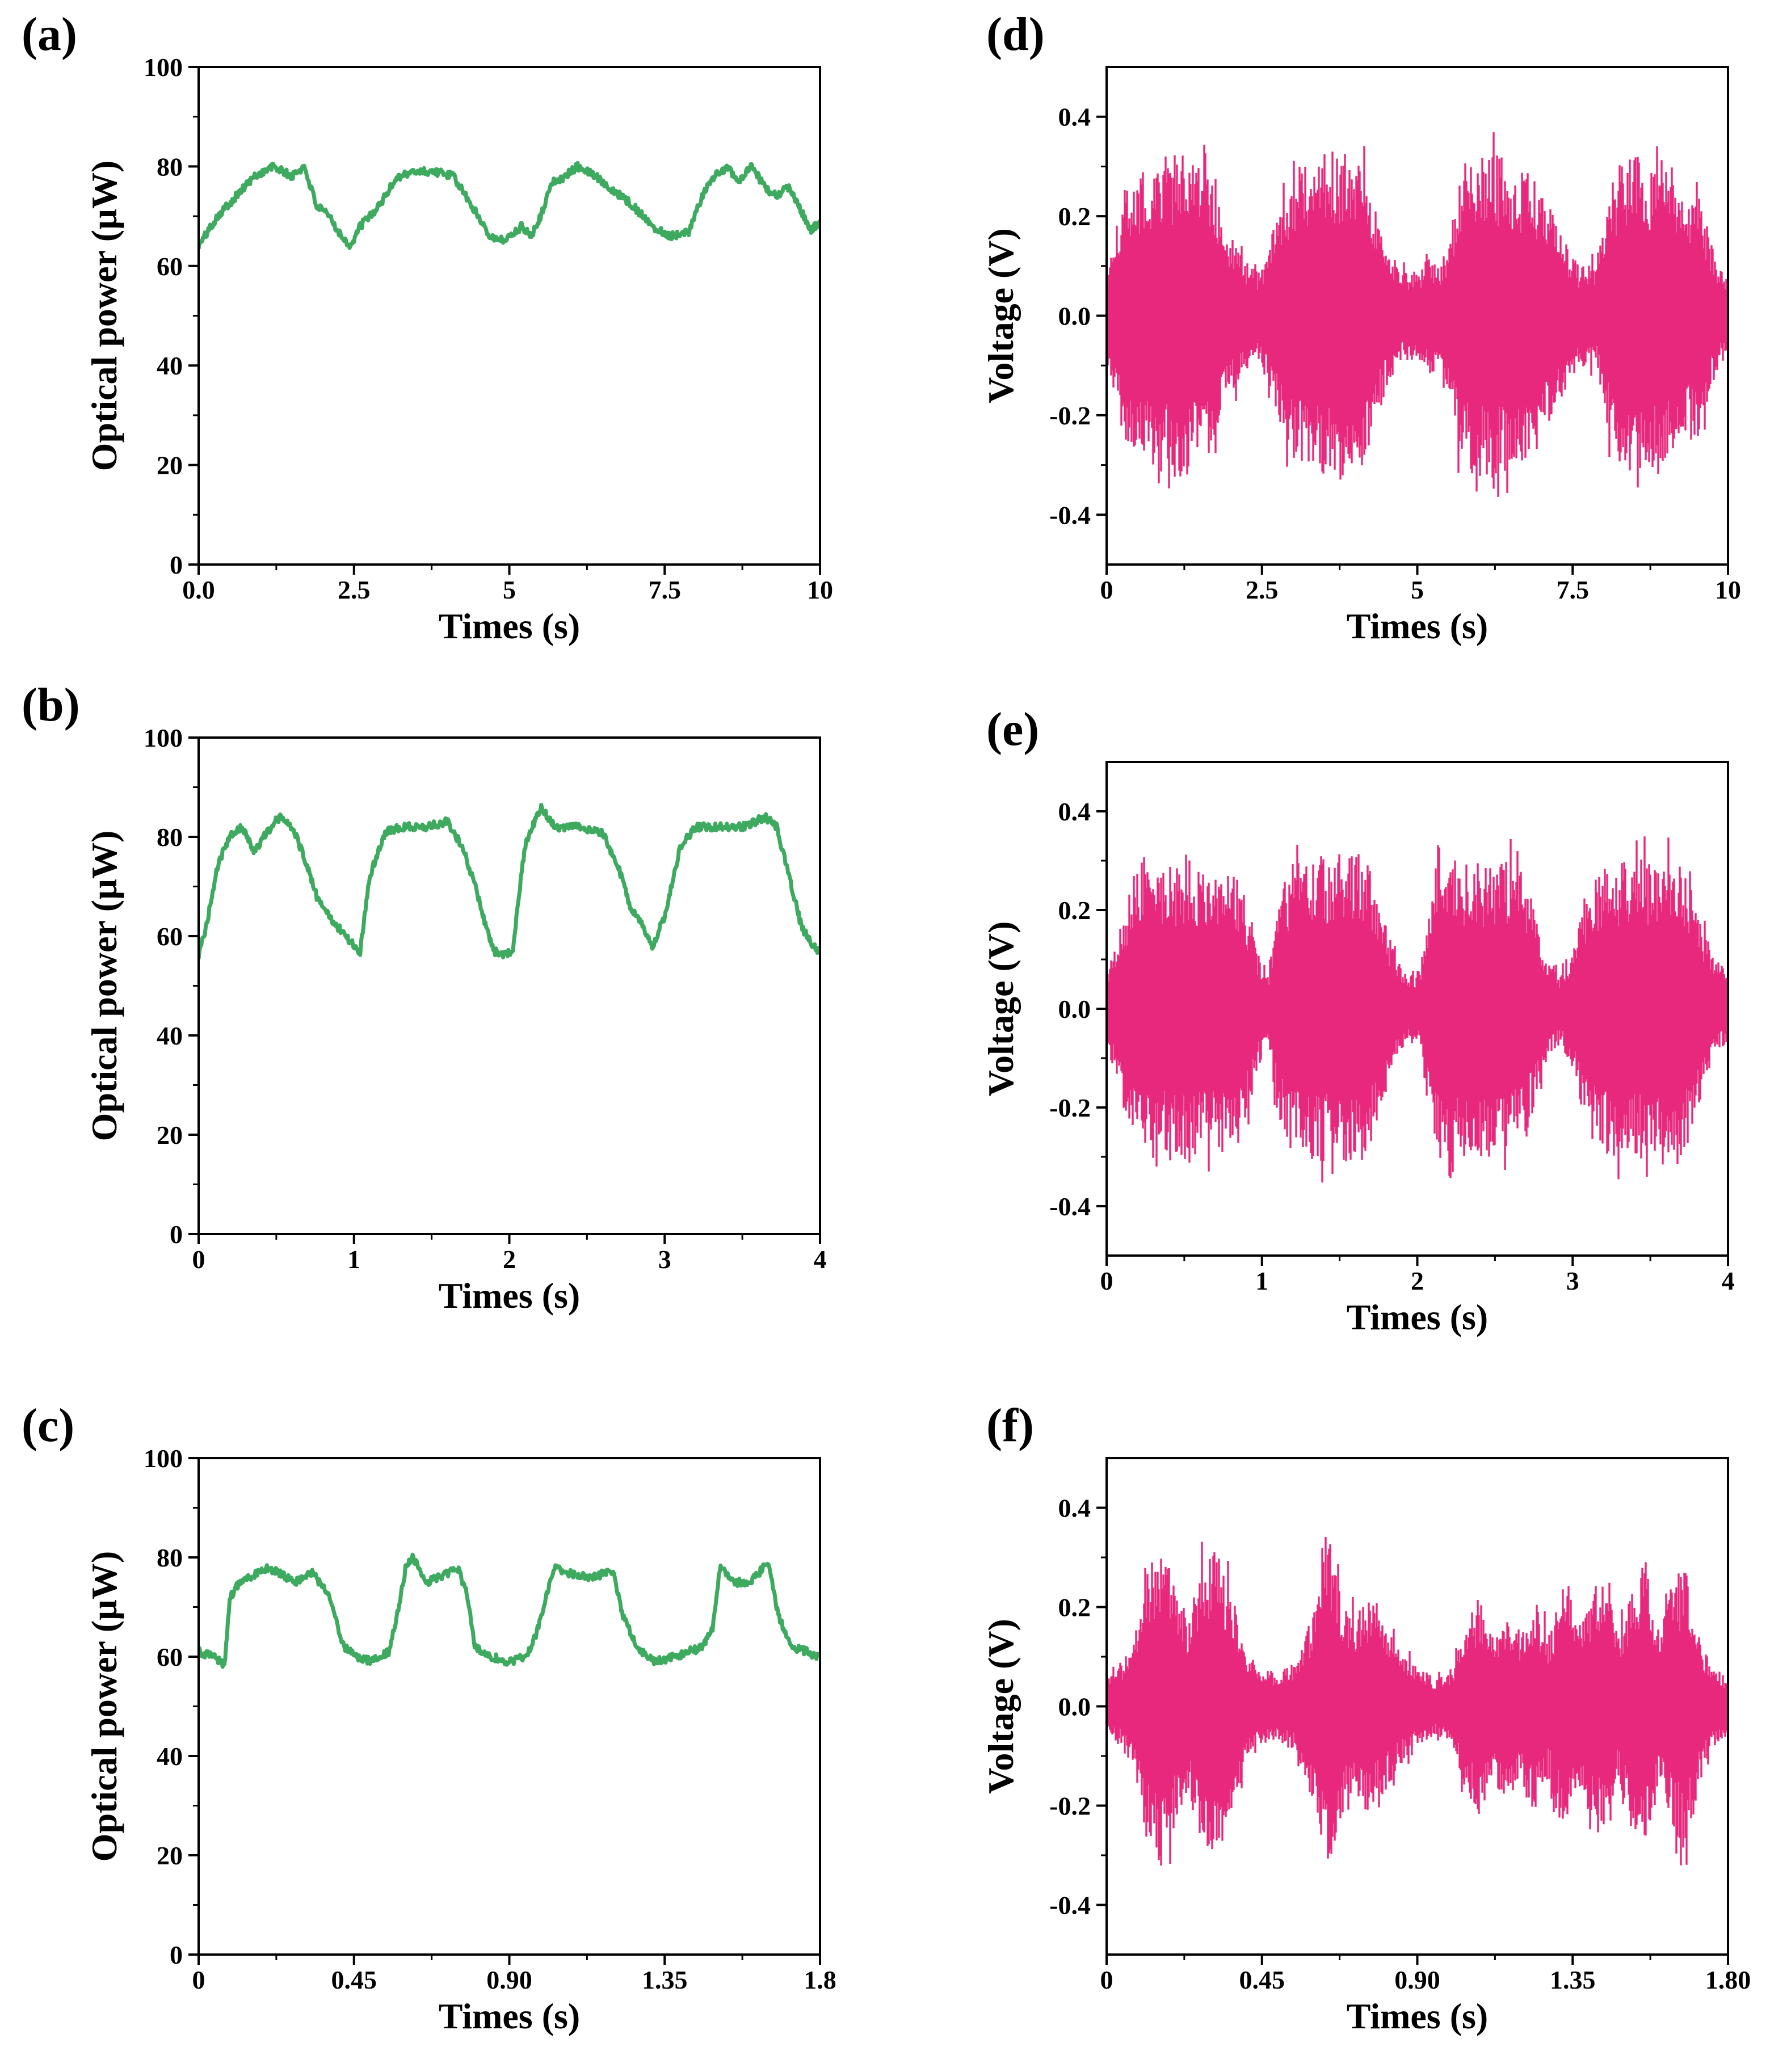  Describe the element at coordinates (1728, 1979) in the screenshot. I see `x-tick-label: 1.80` at that location.